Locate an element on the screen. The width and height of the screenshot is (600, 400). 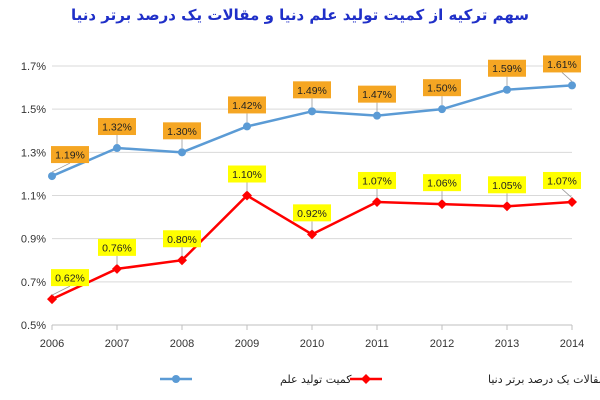
data-label: 0.76% is located at coordinates (117, 248).